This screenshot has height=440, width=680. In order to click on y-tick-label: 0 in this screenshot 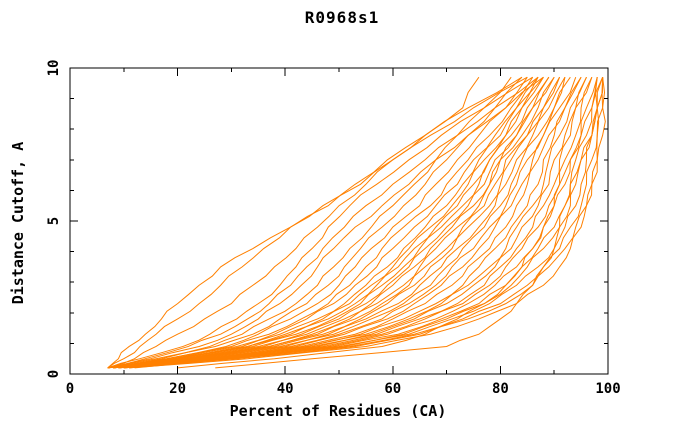, I will do `click(54, 374)`.